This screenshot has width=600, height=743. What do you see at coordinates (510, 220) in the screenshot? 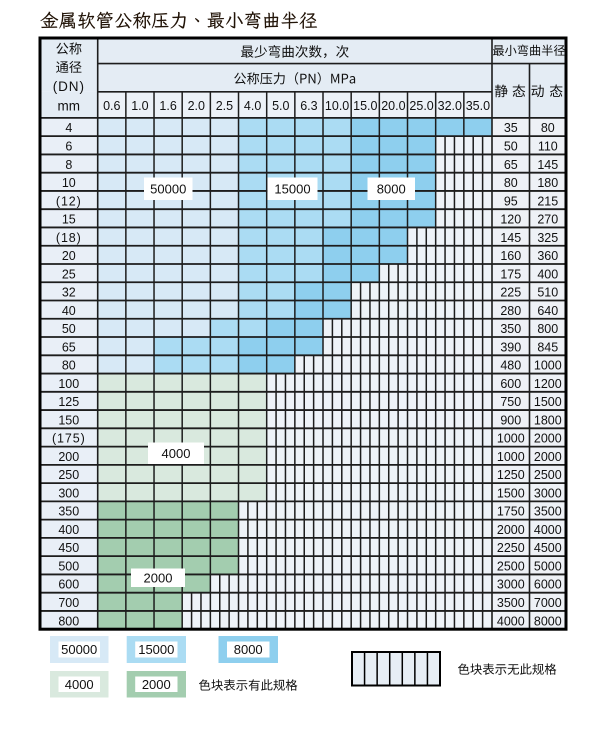
I see `svg-text: 120` at bounding box center [510, 220].